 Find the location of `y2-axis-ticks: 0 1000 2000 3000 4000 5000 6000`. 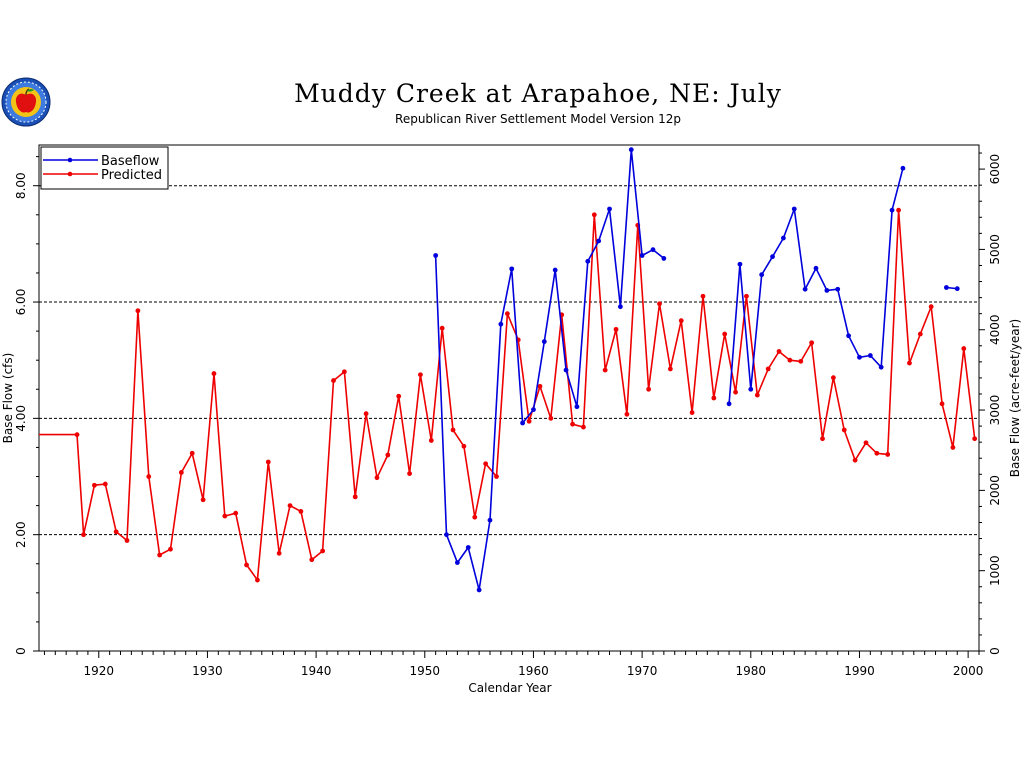

y2-axis-ticks: 0 1000 2000 3000 4000 5000 6000 is located at coordinates (990, 403).